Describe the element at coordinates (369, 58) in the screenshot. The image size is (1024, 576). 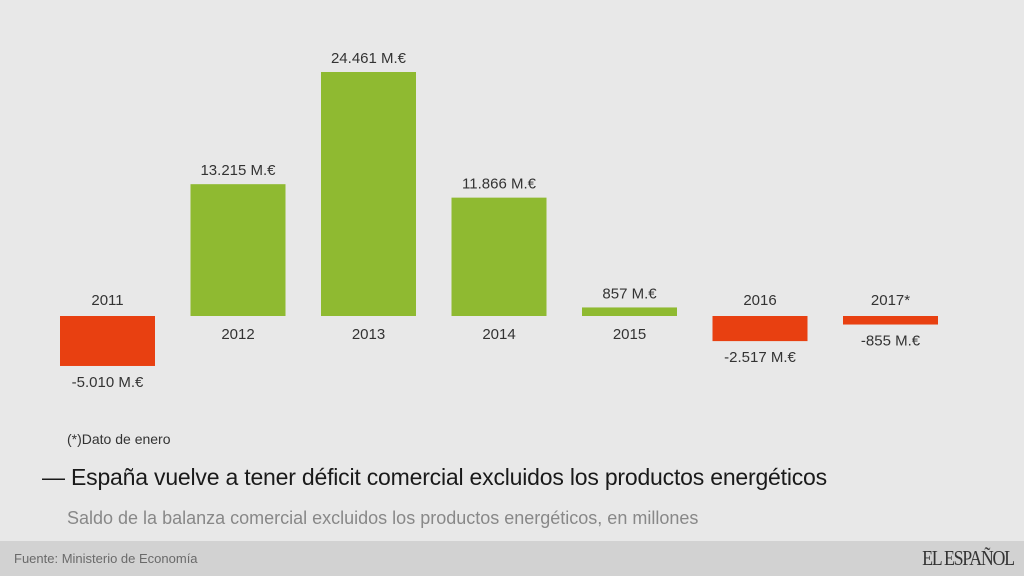
I see `value-label: 24.461 M.€` at that location.